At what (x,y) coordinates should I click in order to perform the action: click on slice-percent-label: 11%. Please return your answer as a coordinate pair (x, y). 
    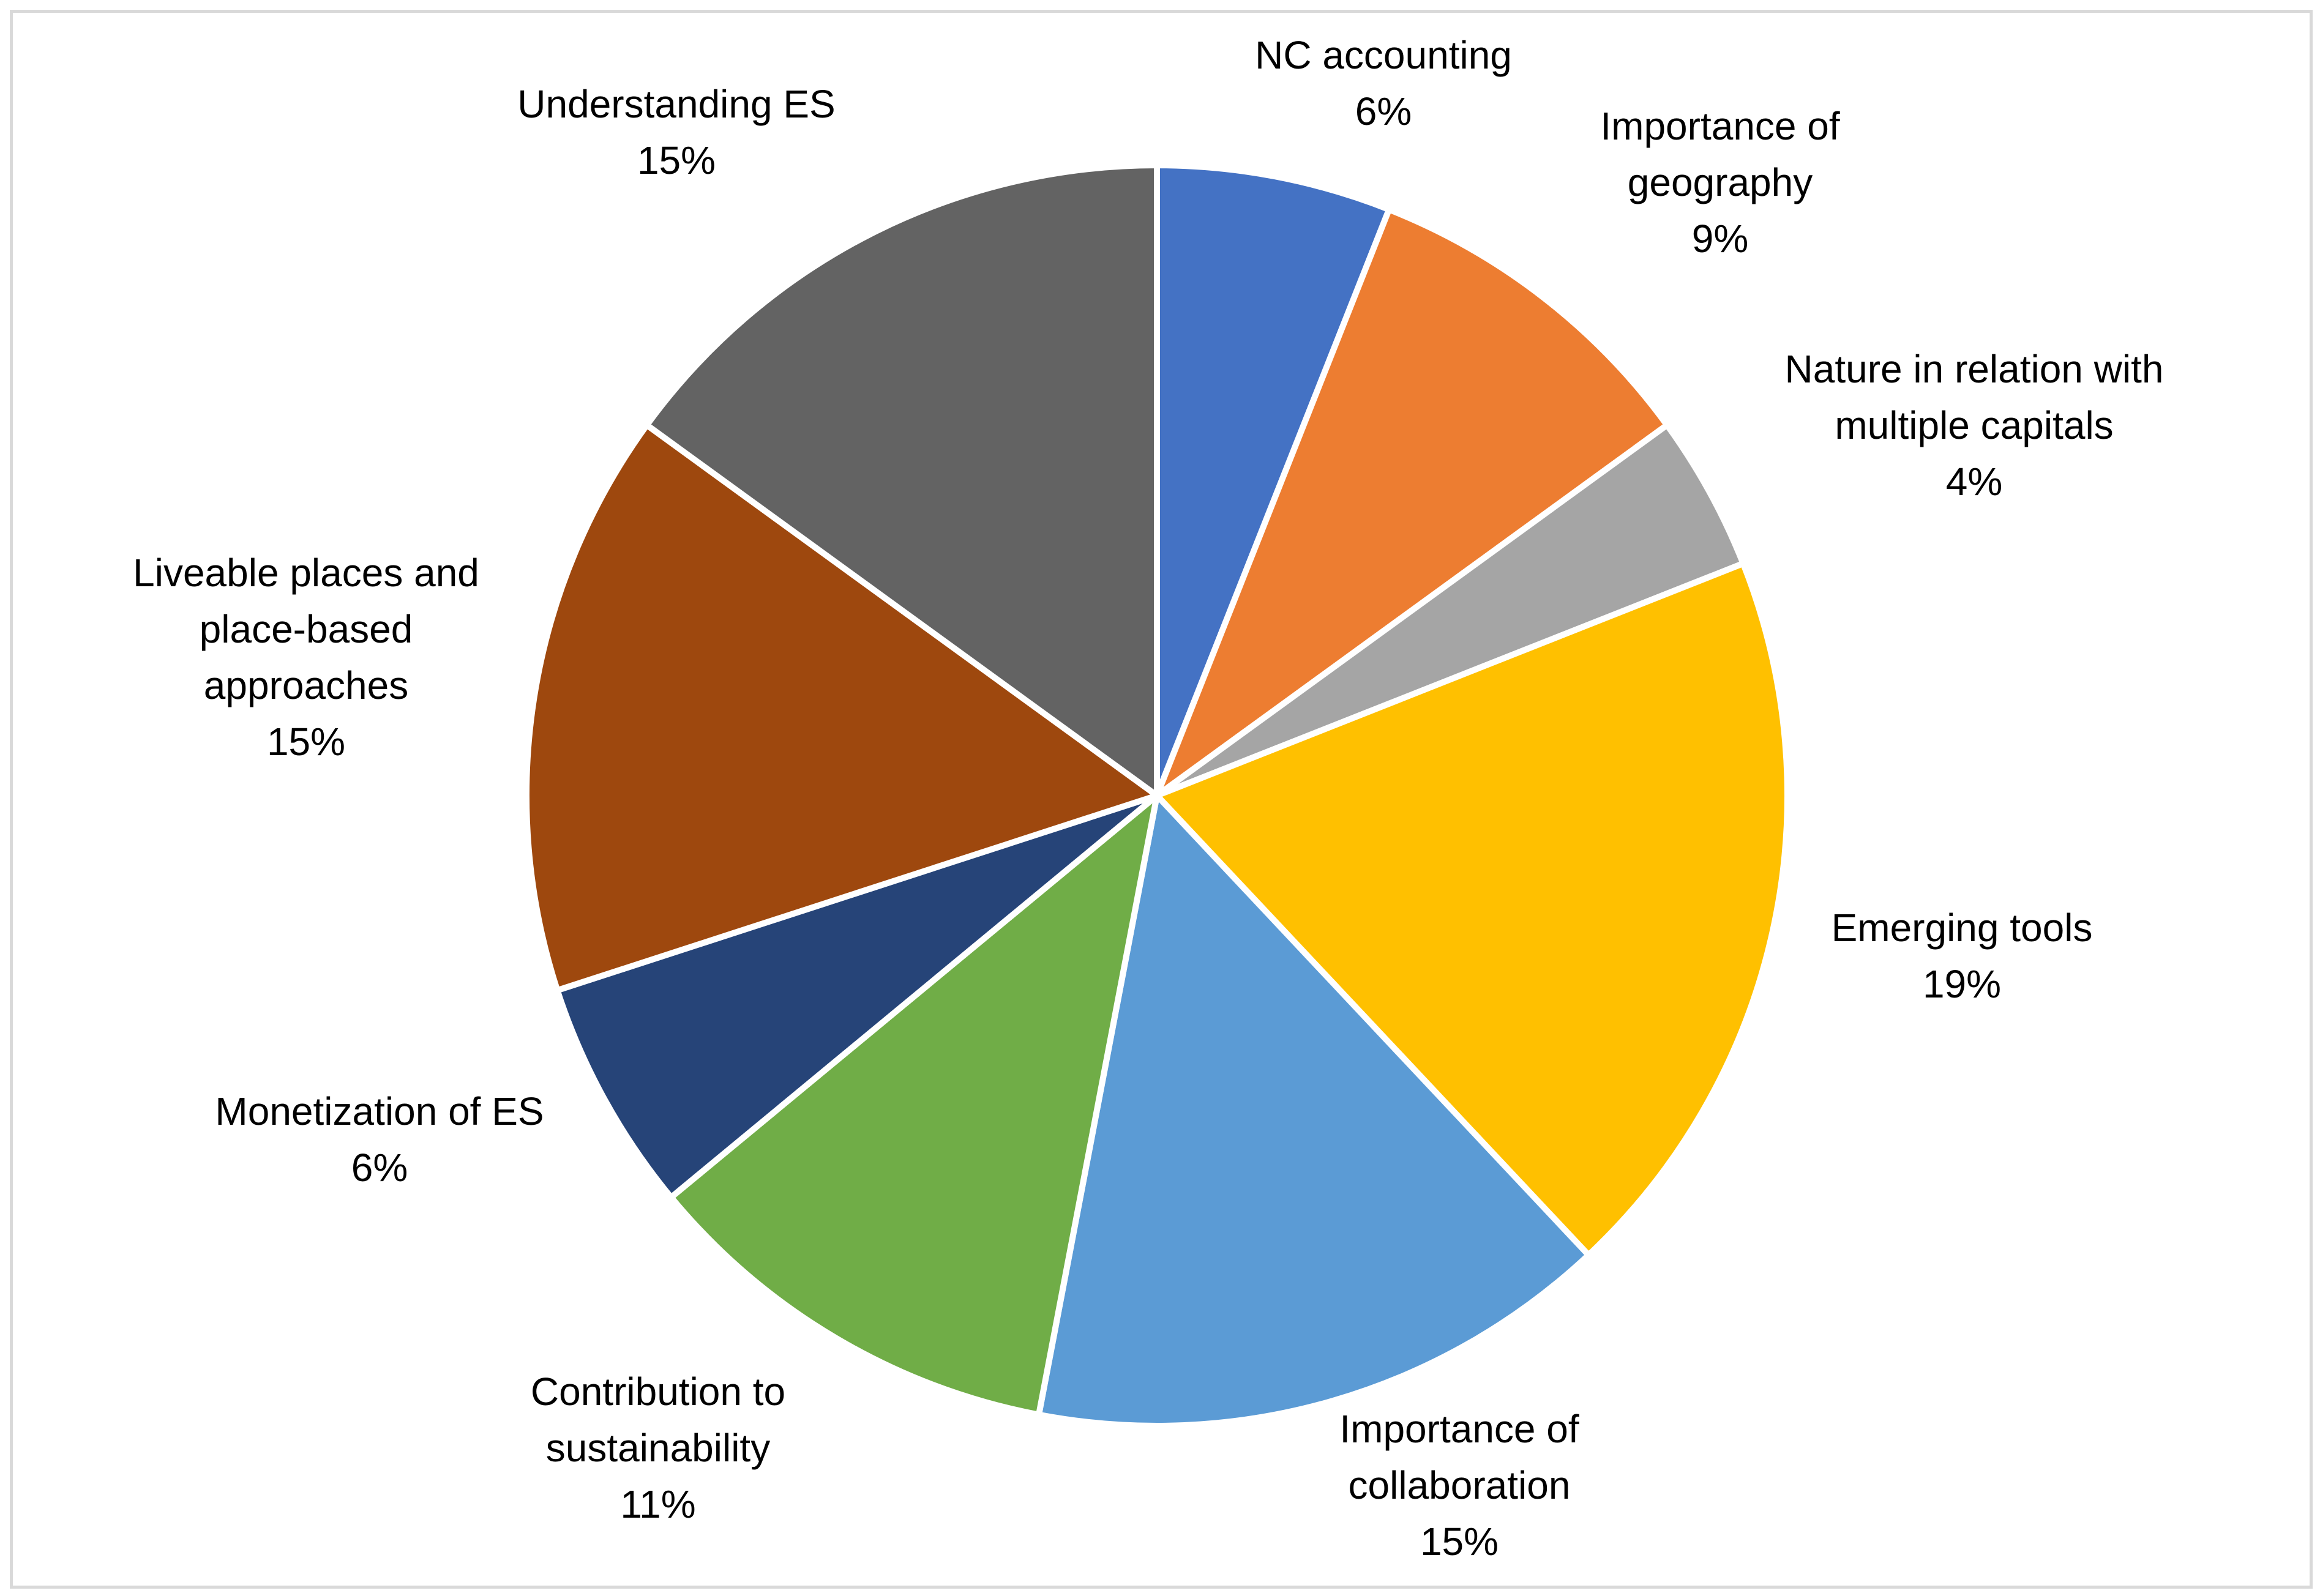
    Looking at the image, I should click on (657, 1504).